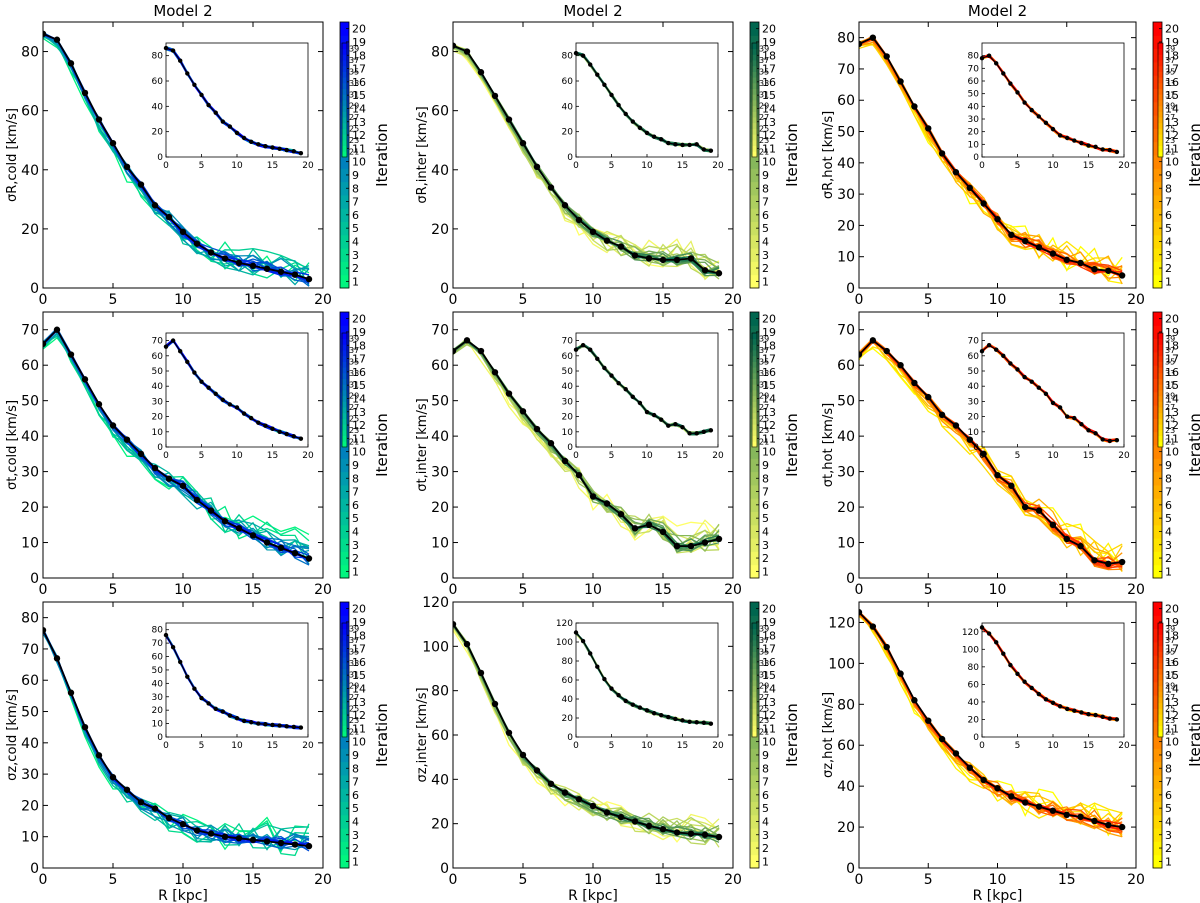 The image size is (1200, 903). What do you see at coordinates (1170, 49) in the screenshot?
I see `inset-colorbar-tick-label: 39` at bounding box center [1170, 49].